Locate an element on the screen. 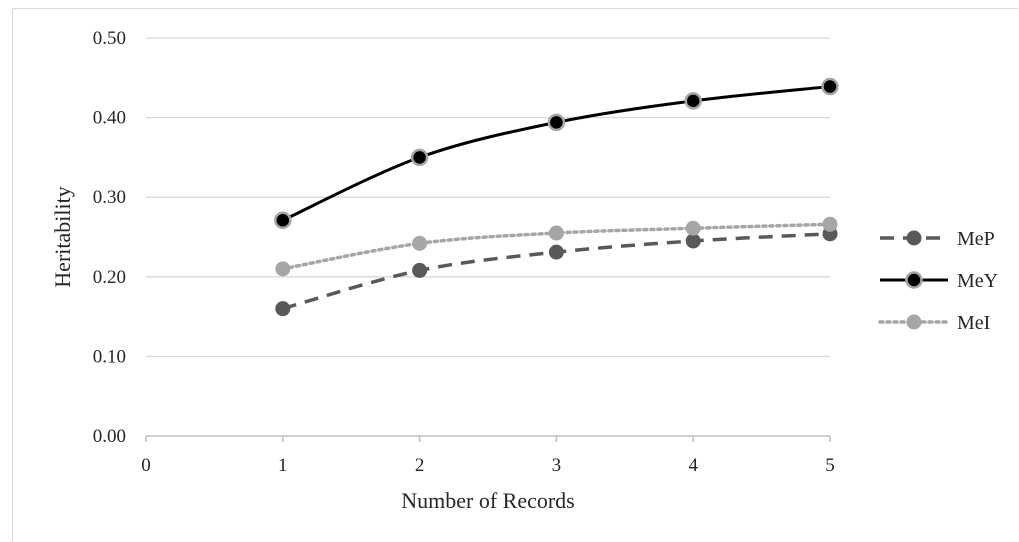 The width and height of the screenshot is (1019, 542). x-tick-label: 5 is located at coordinates (830, 465).